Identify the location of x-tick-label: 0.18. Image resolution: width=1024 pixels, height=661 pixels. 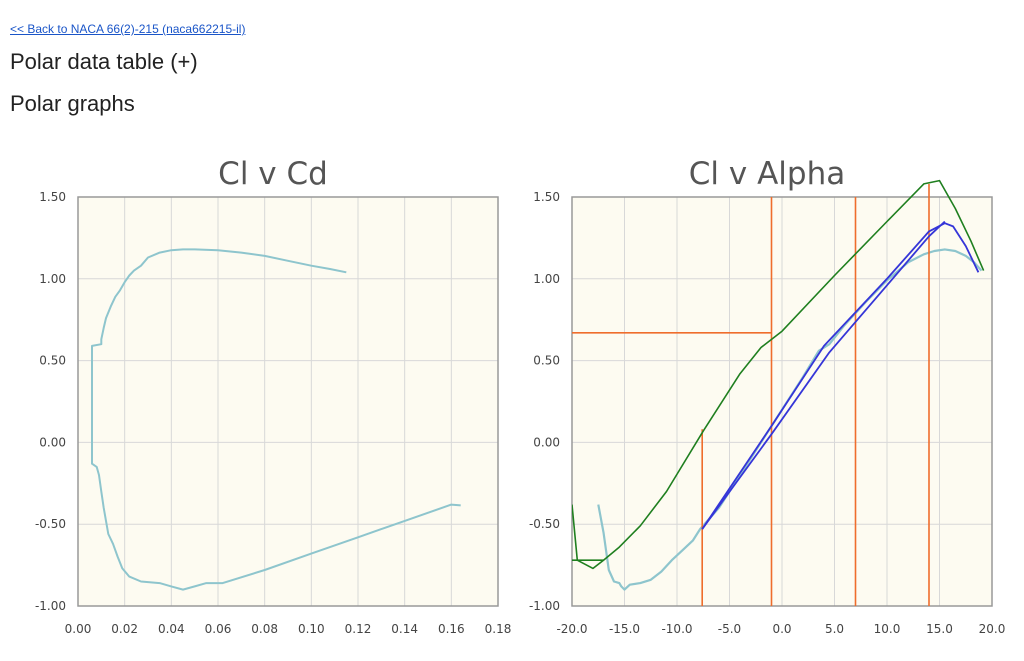
(498, 629).